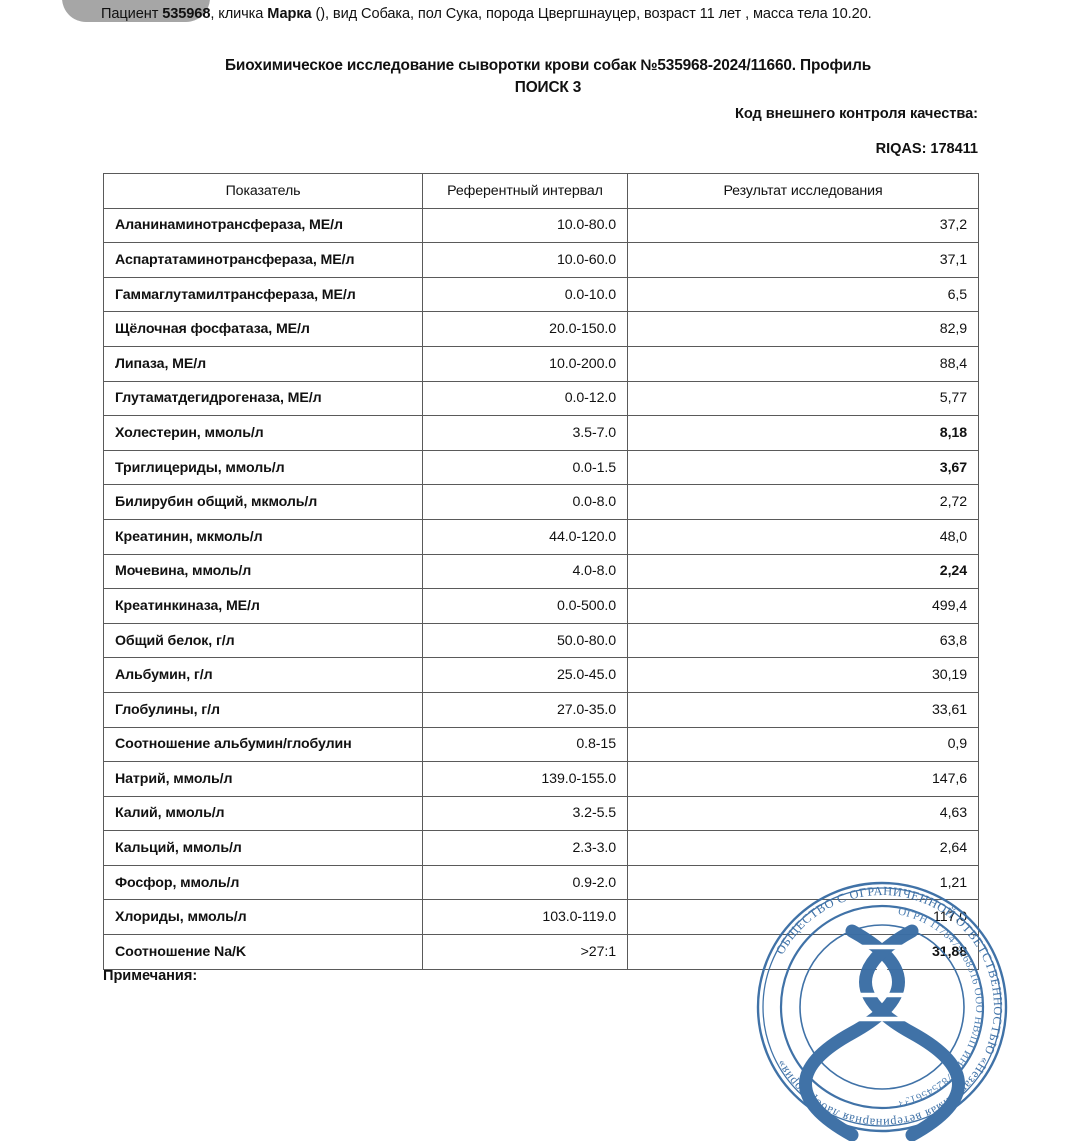  What do you see at coordinates (186, 14) in the screenshot?
I see `patient-id-value: 535968` at bounding box center [186, 14].